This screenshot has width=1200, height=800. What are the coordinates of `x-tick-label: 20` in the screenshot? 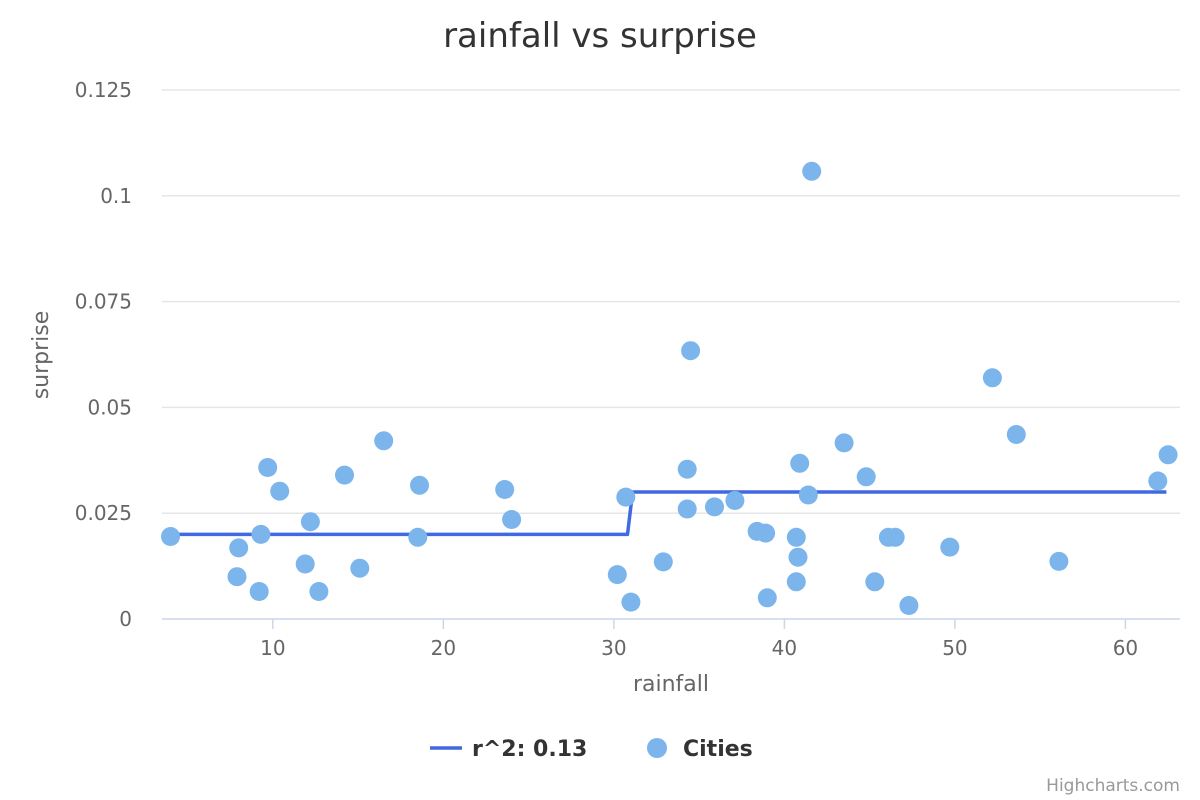 It's located at (443, 648).